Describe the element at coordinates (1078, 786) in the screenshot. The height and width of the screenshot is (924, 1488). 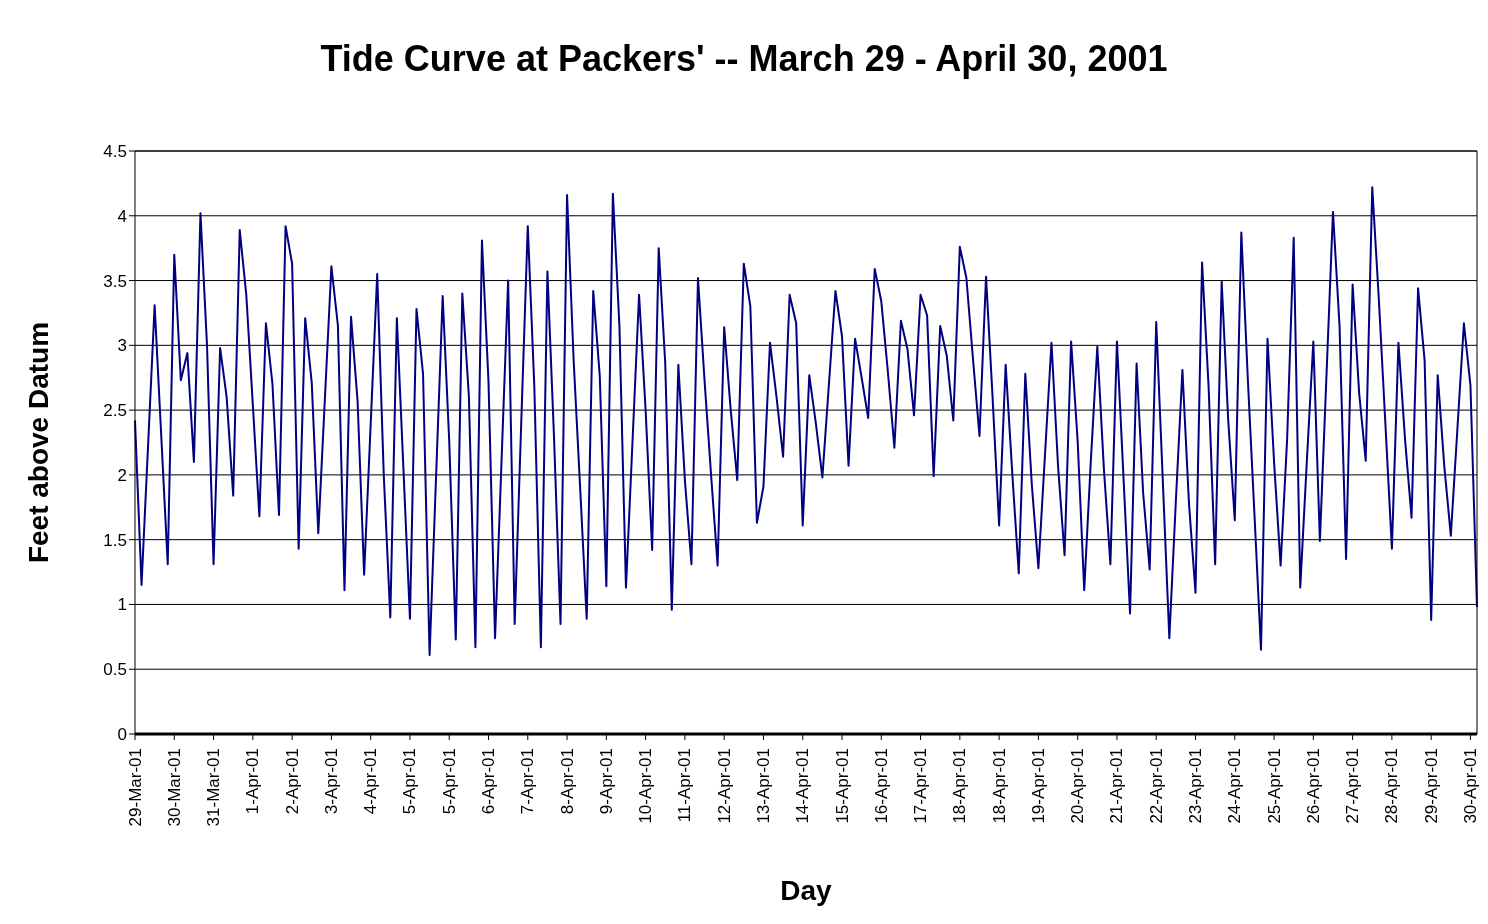
I see `x-tick-label: 20-Apr-01` at that location.